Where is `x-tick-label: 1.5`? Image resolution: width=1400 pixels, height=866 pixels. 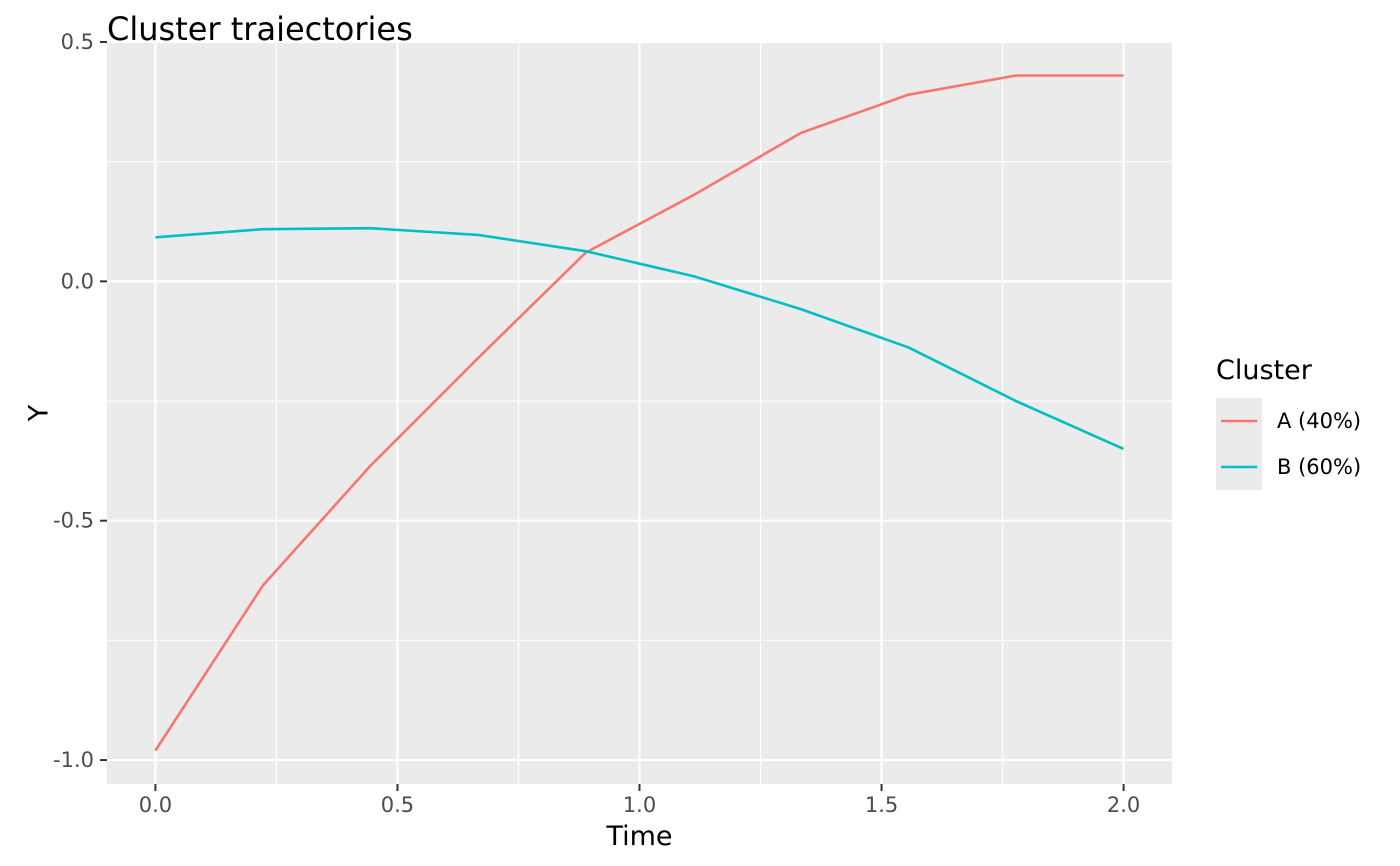
x-tick-label: 1.5 is located at coordinates (881, 805).